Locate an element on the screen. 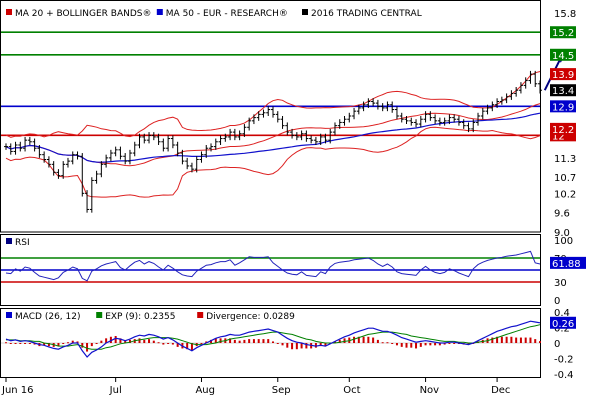 The image size is (590, 400). x-tick-label: Nov is located at coordinates (430, 390).